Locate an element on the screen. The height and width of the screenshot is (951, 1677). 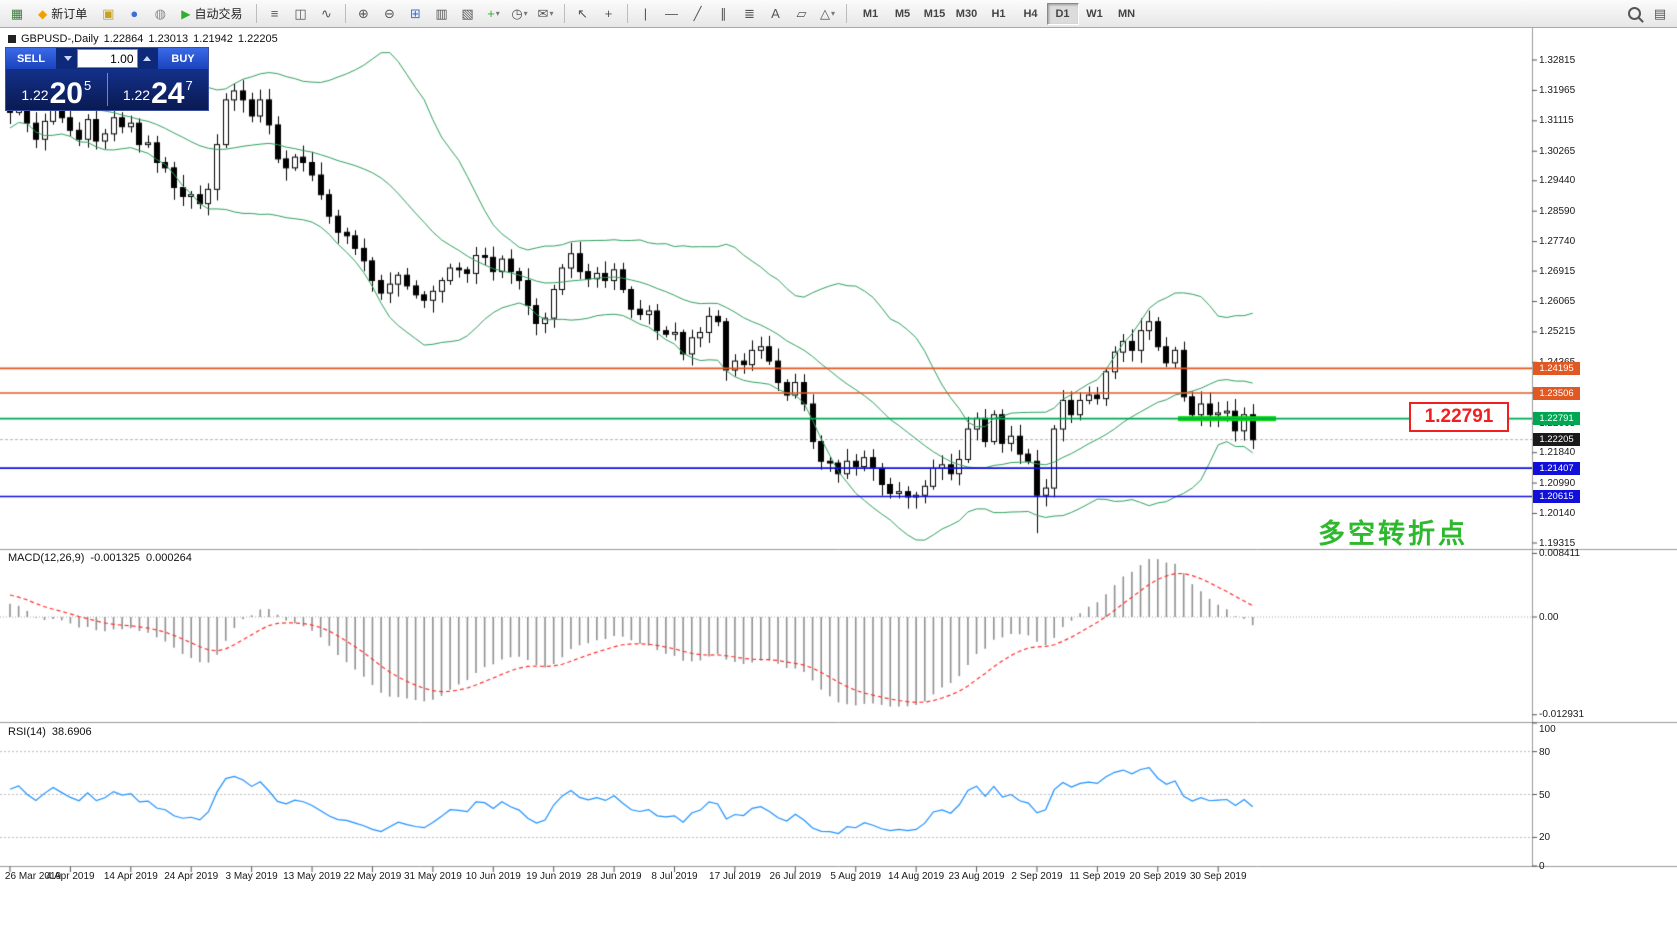
volume-decrease-button is located at coordinates (68, 59).